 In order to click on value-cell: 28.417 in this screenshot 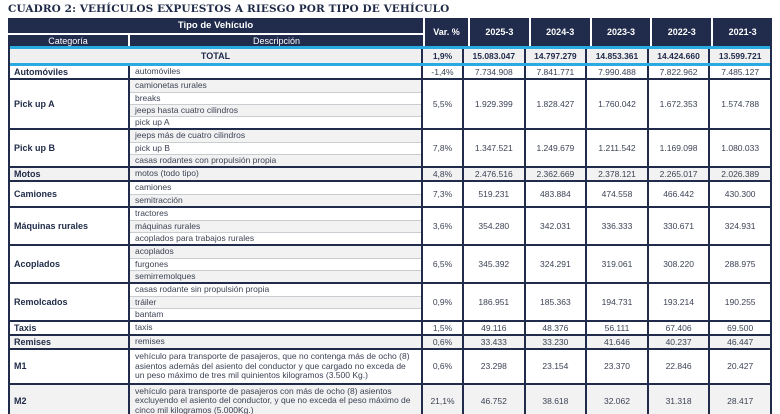, I will do `click(740, 399)`.